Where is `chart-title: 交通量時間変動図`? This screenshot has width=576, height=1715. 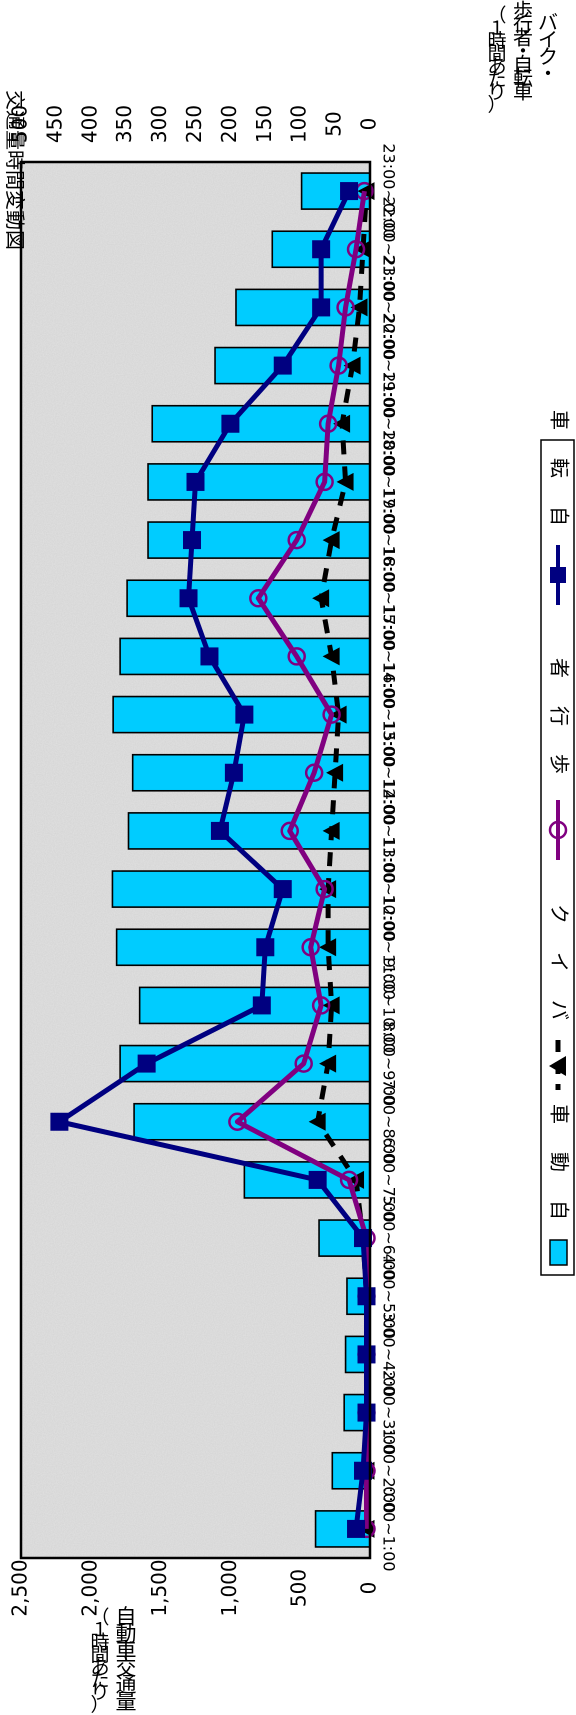
chart-title: 交通量時間変動図 is located at coordinates (15, 170).